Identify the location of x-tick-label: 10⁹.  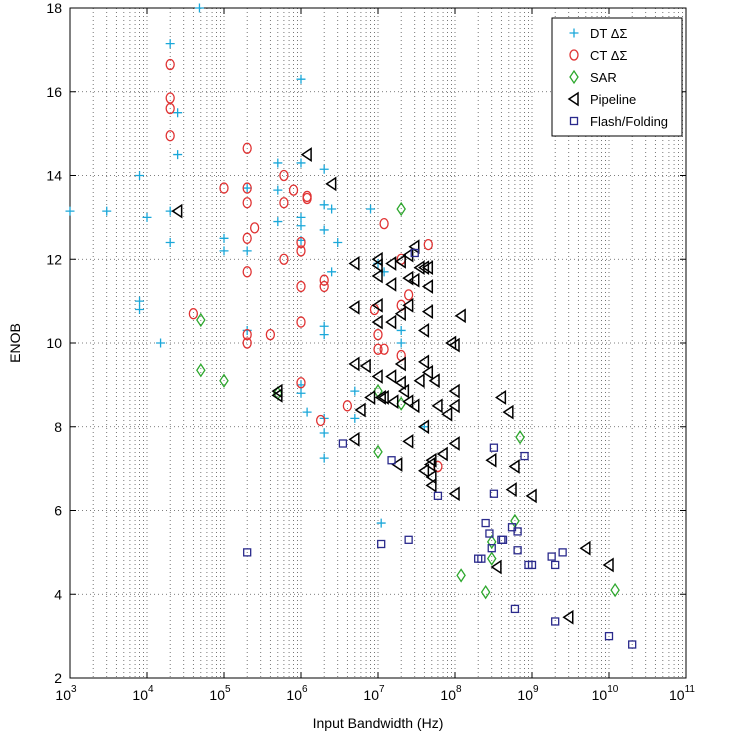
(528, 693).